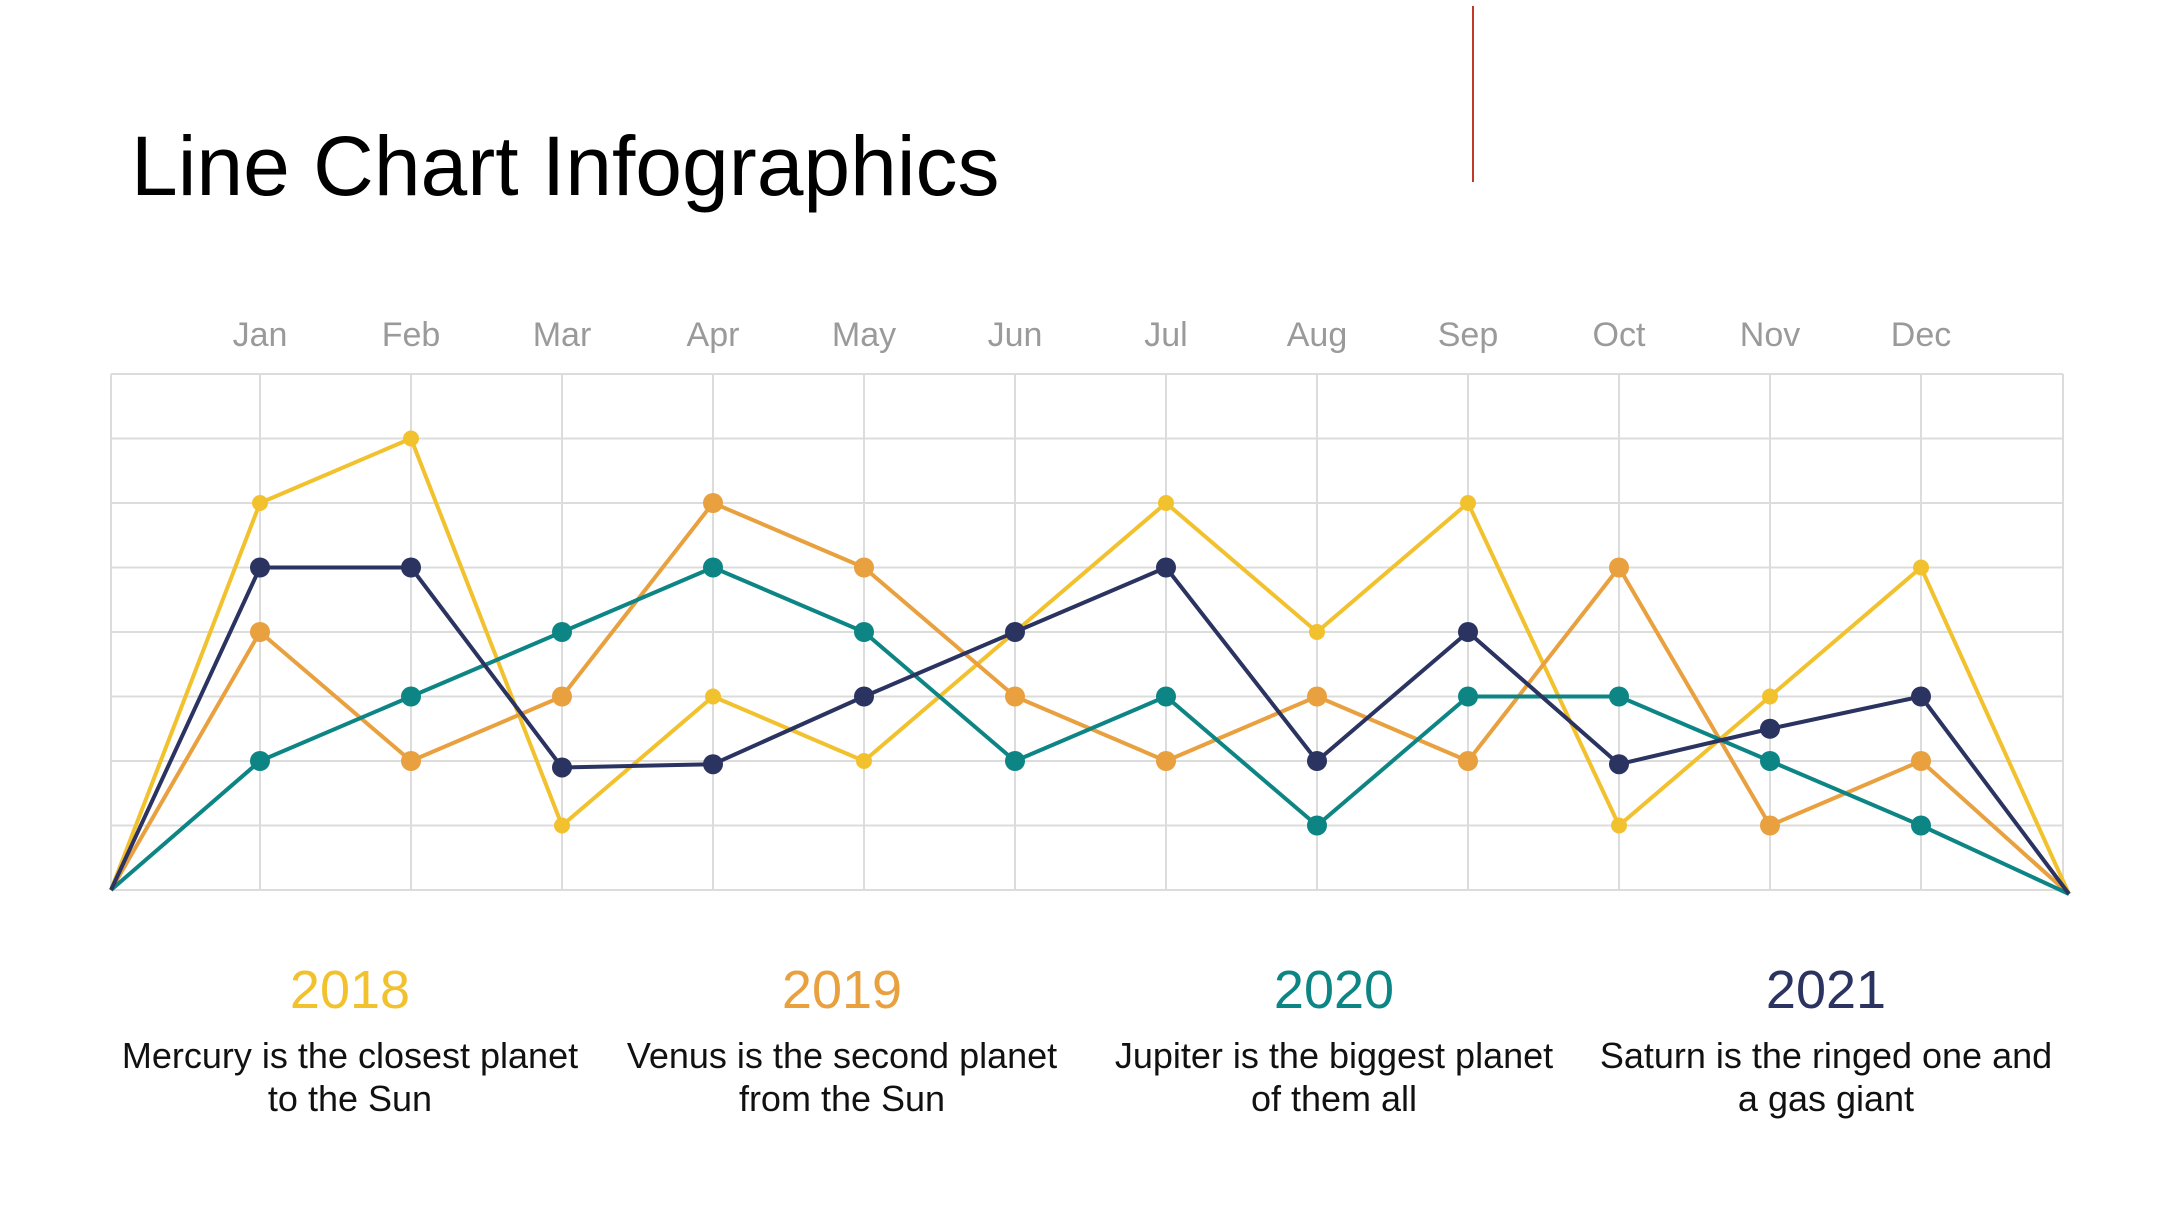 The width and height of the screenshot is (2160, 1215). What do you see at coordinates (1921, 567) in the screenshot?
I see `data-point-2018-dec` at bounding box center [1921, 567].